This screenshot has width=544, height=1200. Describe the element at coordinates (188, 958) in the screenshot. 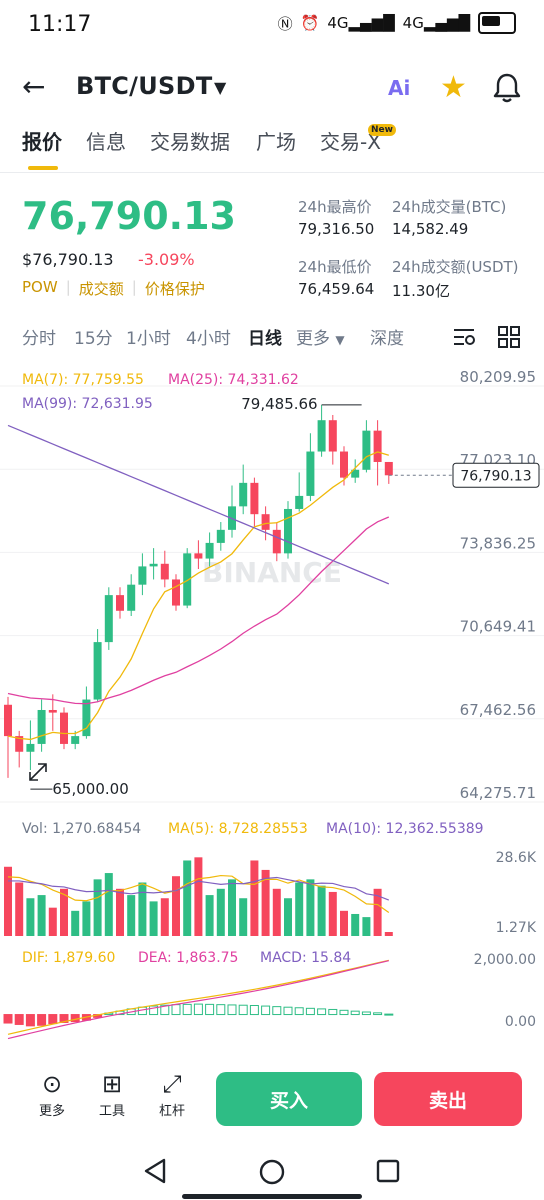

I see `dea-label: DEA: 1,863.75` at that location.